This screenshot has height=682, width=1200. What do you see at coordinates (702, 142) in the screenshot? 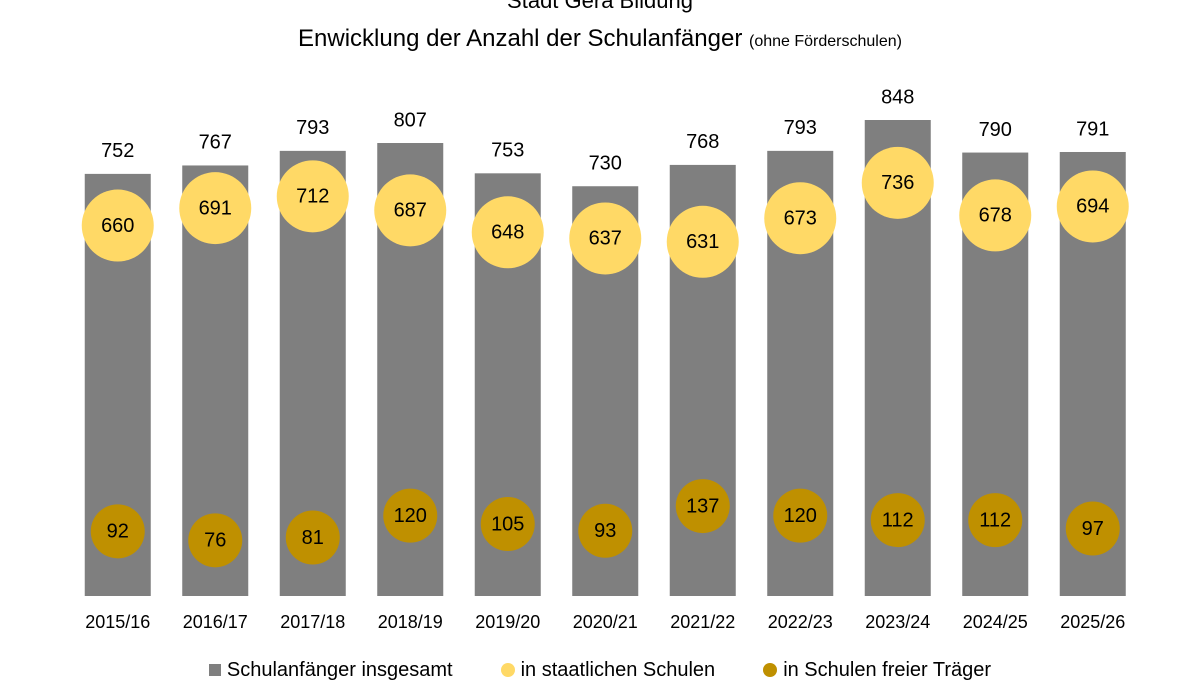
I see `bar-data-label: 768` at bounding box center [702, 142].